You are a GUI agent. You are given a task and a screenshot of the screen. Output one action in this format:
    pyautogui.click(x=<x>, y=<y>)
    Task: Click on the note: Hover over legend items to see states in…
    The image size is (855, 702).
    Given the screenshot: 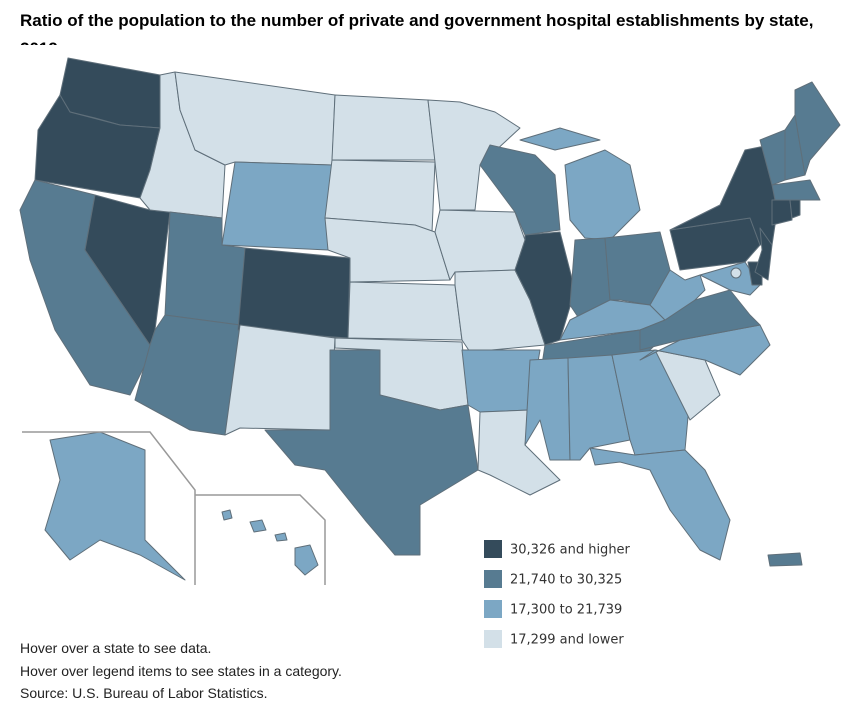 What is the action you would take?
    pyautogui.click(x=181, y=671)
    